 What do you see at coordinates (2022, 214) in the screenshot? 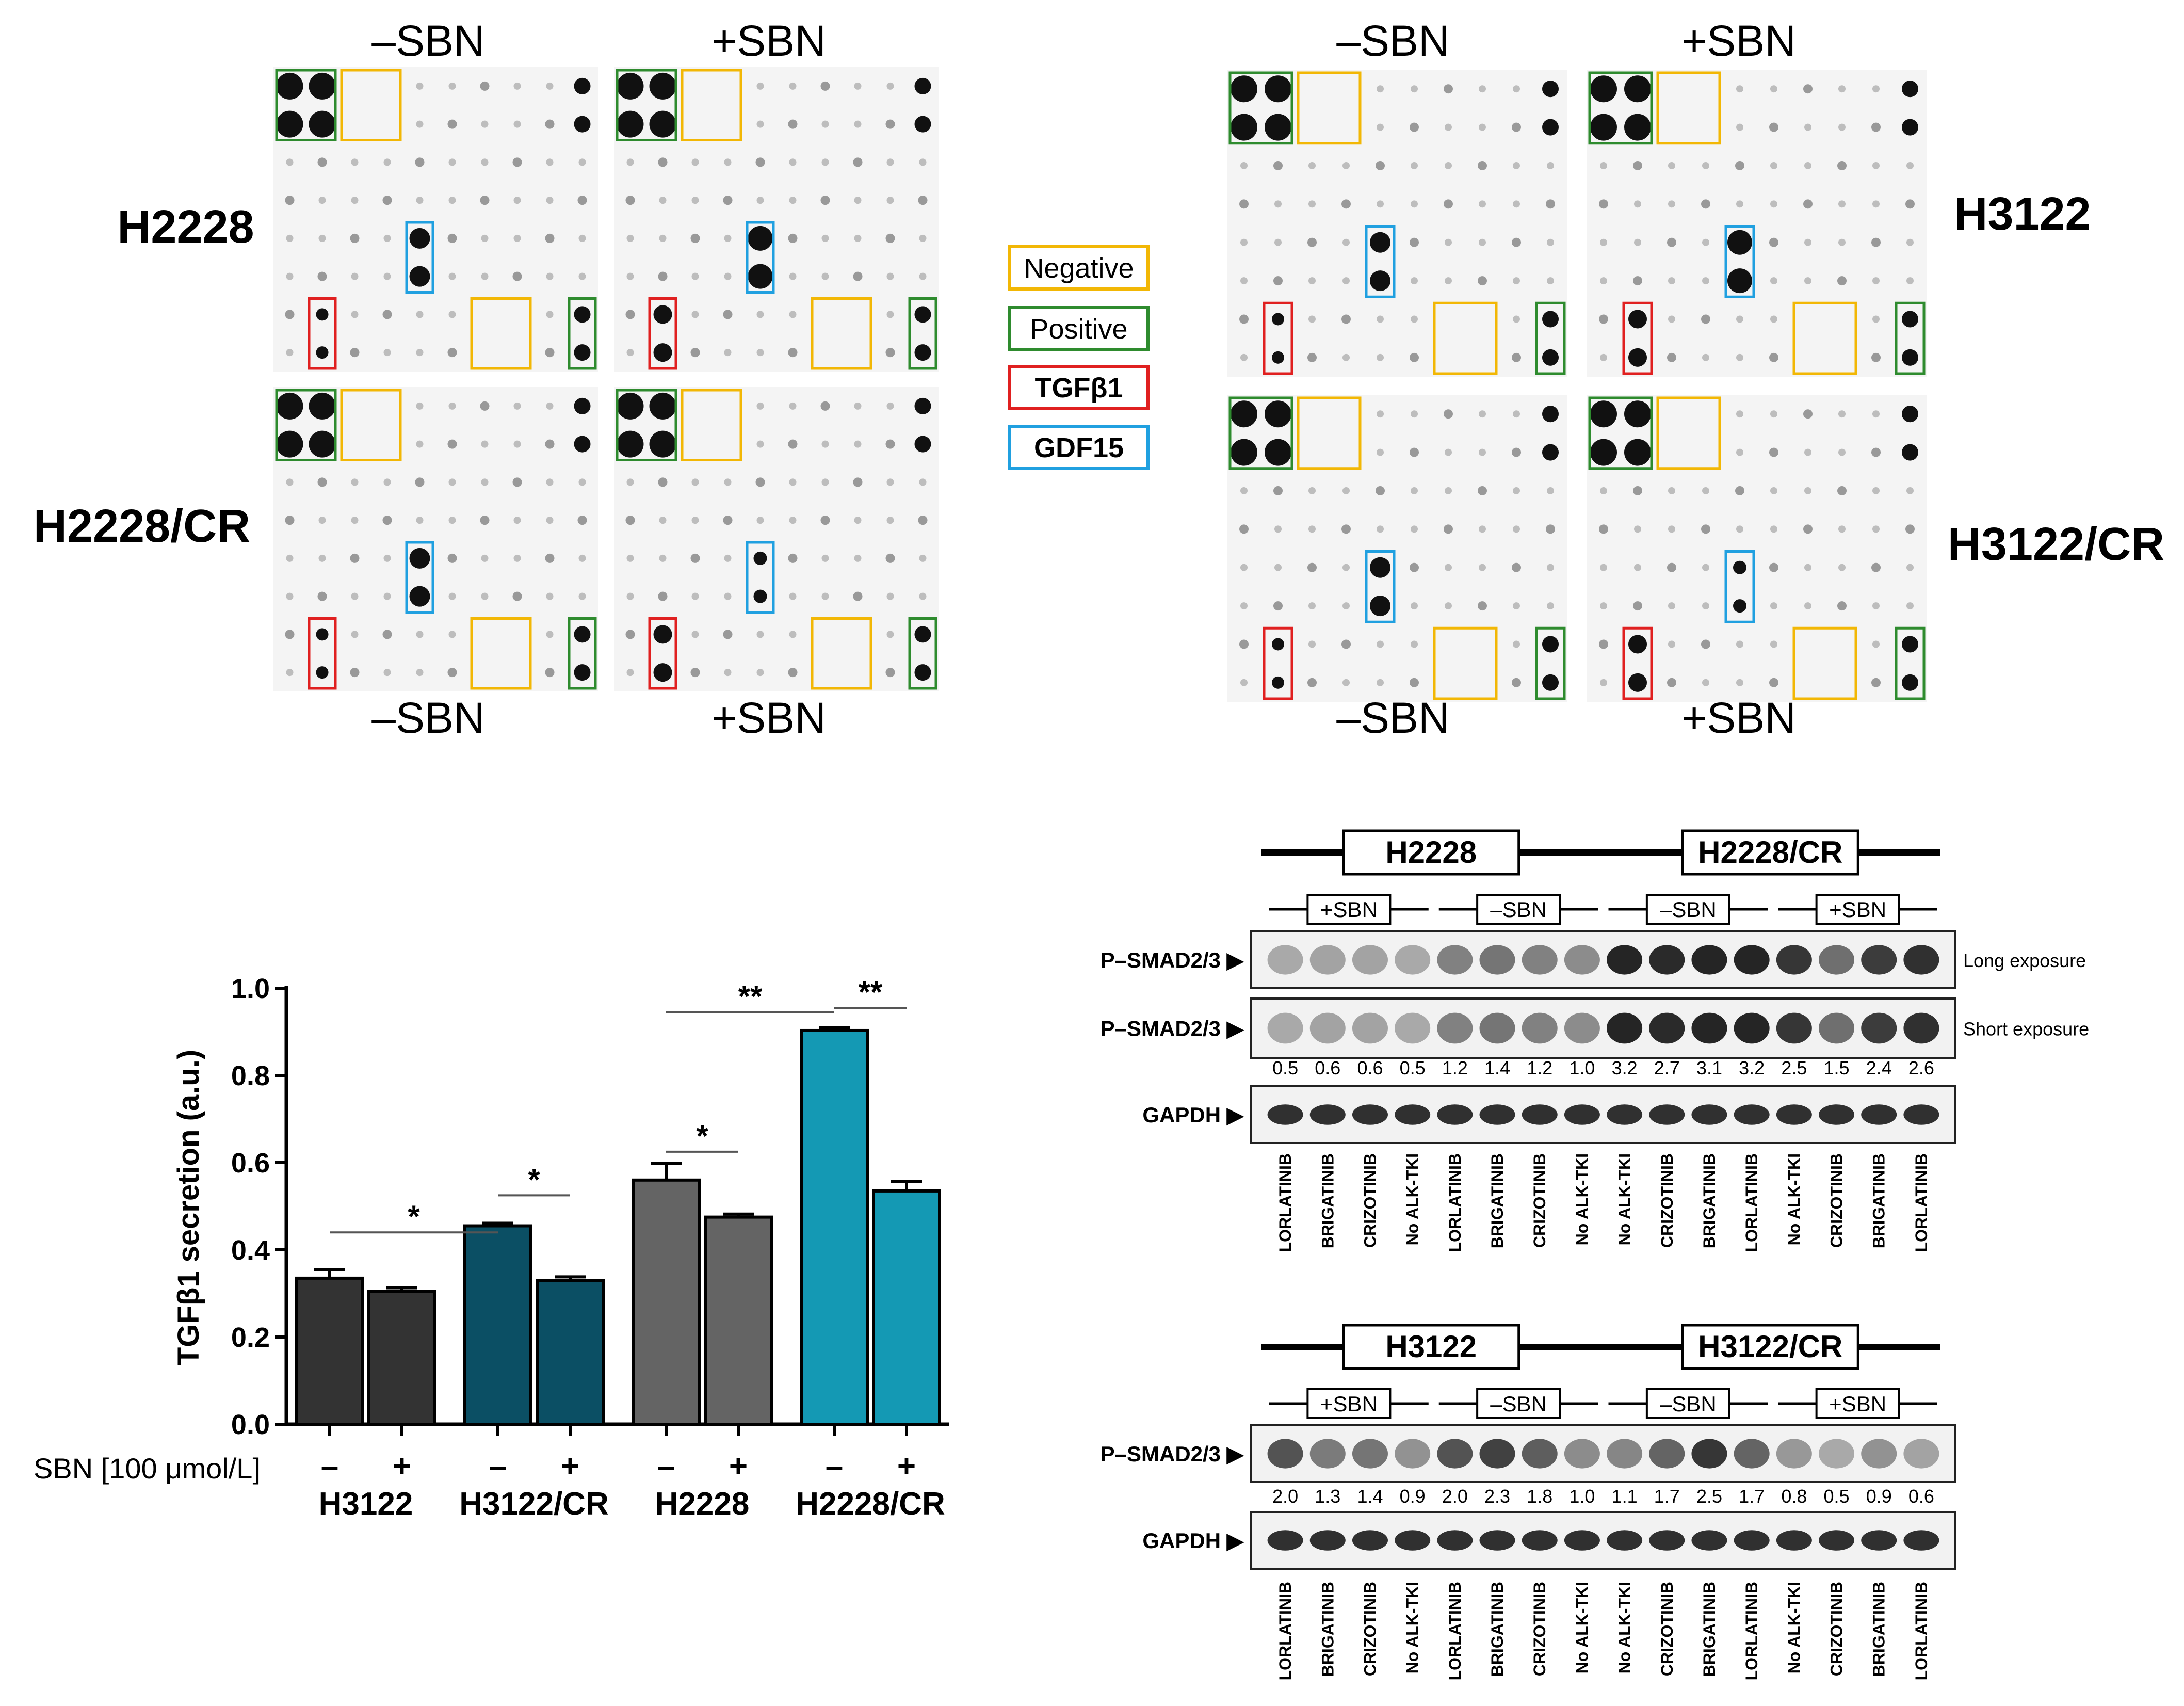
I see `array-right-row-label-1: H3122` at bounding box center [2022, 214].